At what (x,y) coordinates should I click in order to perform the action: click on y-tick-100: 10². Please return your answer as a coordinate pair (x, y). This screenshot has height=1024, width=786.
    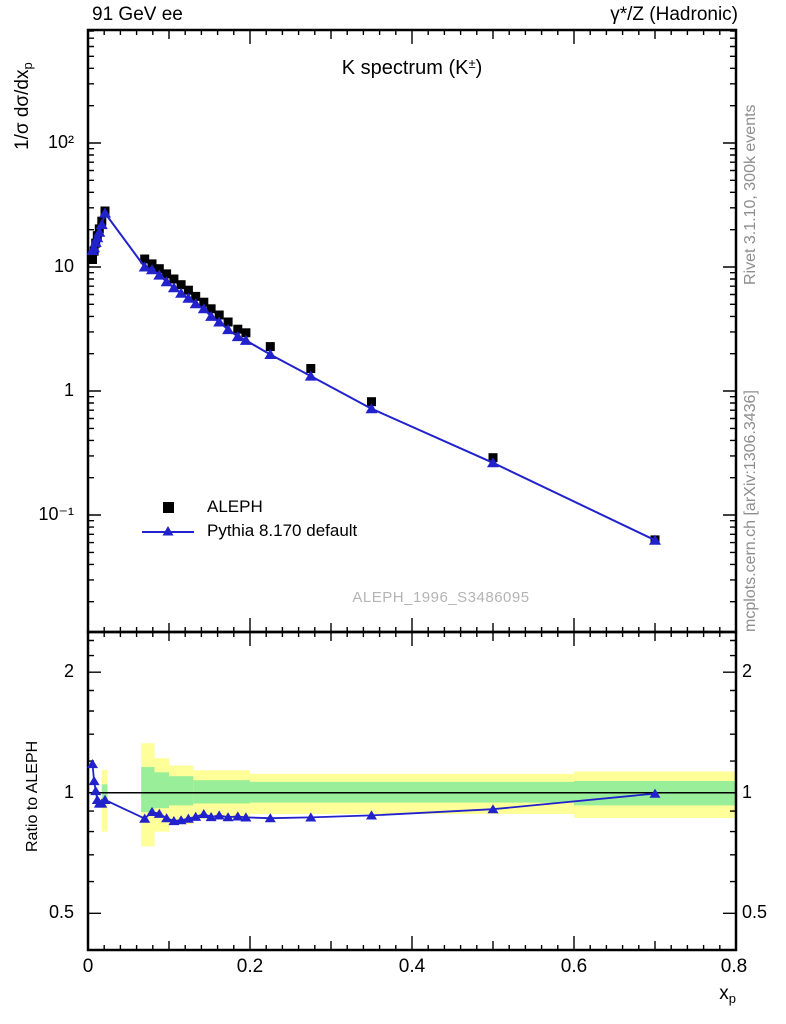
    Looking at the image, I should click on (60, 142).